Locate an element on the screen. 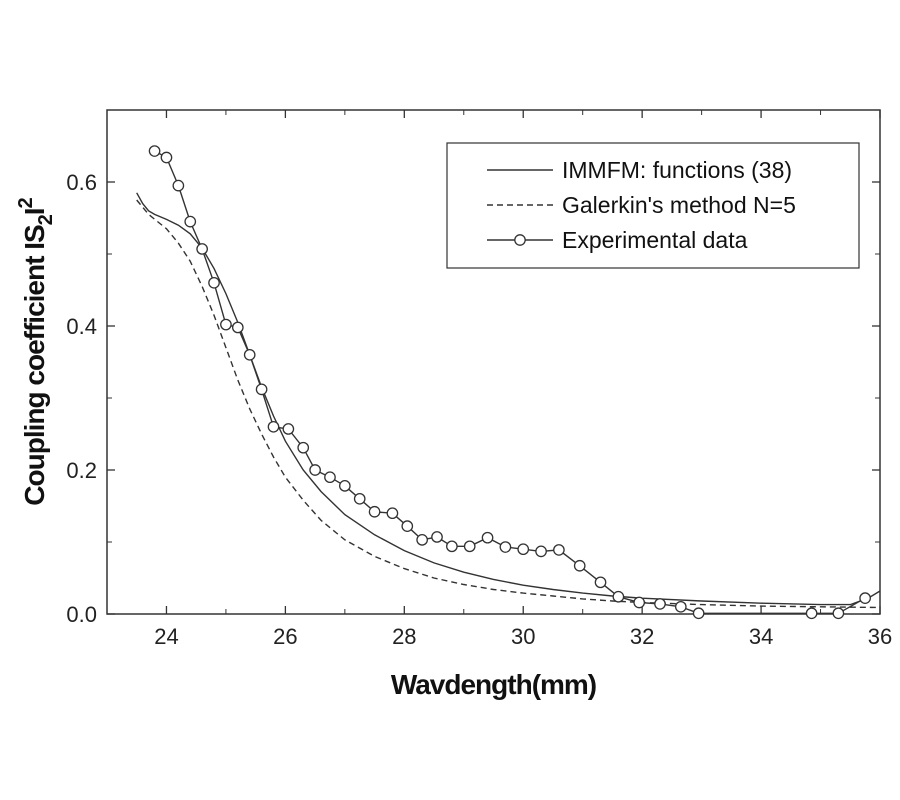 The width and height of the screenshot is (900, 800). x-axis-title: Wavdength(mm) is located at coordinates (493, 684).